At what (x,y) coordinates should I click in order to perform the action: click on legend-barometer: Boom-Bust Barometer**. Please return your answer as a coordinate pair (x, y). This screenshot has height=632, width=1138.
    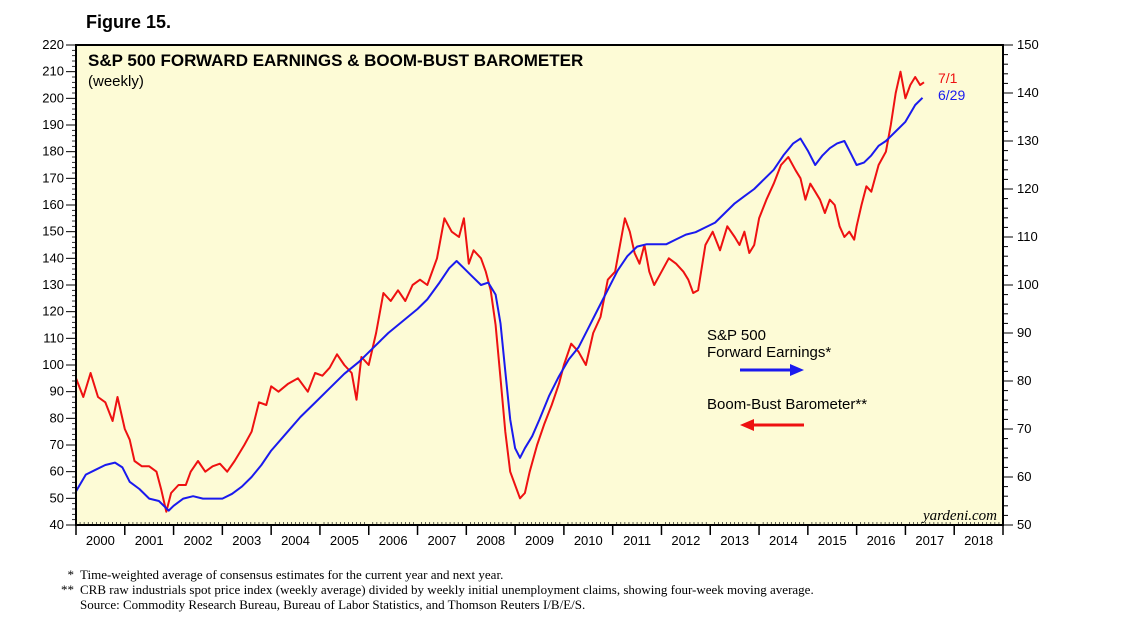
    Looking at the image, I should click on (787, 413).